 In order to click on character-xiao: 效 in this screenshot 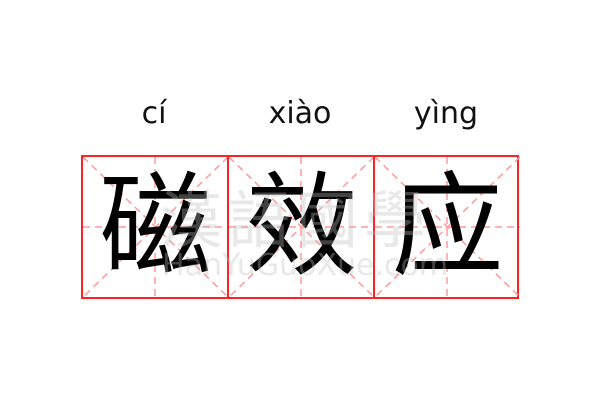, I will do `click(301, 227)`.